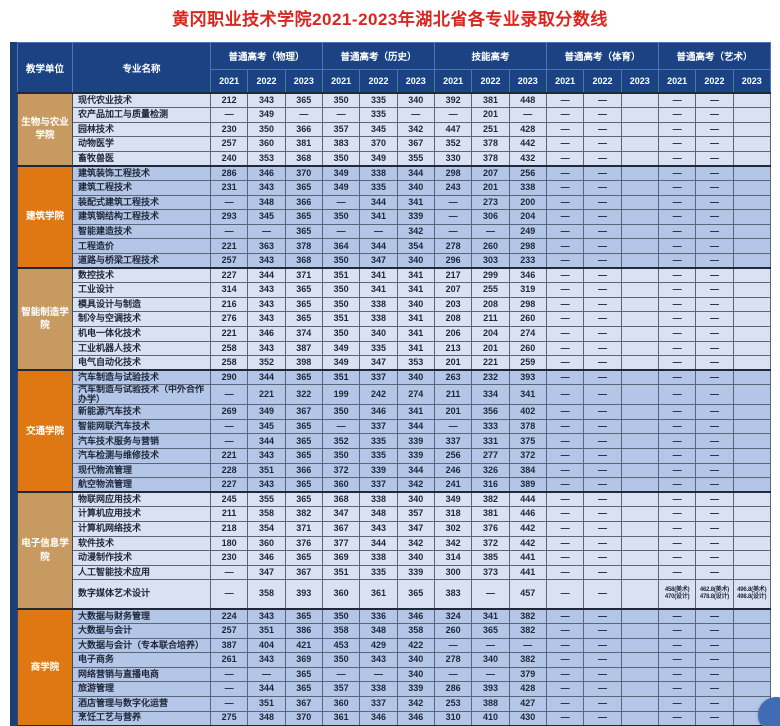  Describe the element at coordinates (341, 363) in the screenshot. I see `score-cell: 349` at that location.